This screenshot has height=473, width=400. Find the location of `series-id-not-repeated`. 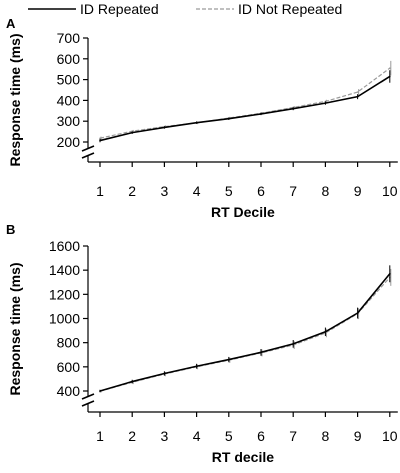

series-id-not-repeated is located at coordinates (245, 100).